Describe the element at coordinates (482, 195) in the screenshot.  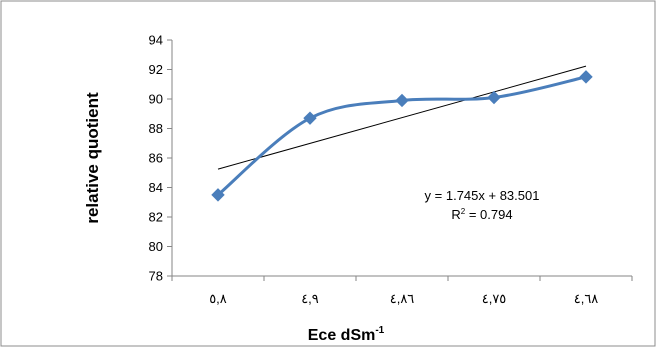
I see `trendline-equation: y = 1.745x + 83.501` at that location.